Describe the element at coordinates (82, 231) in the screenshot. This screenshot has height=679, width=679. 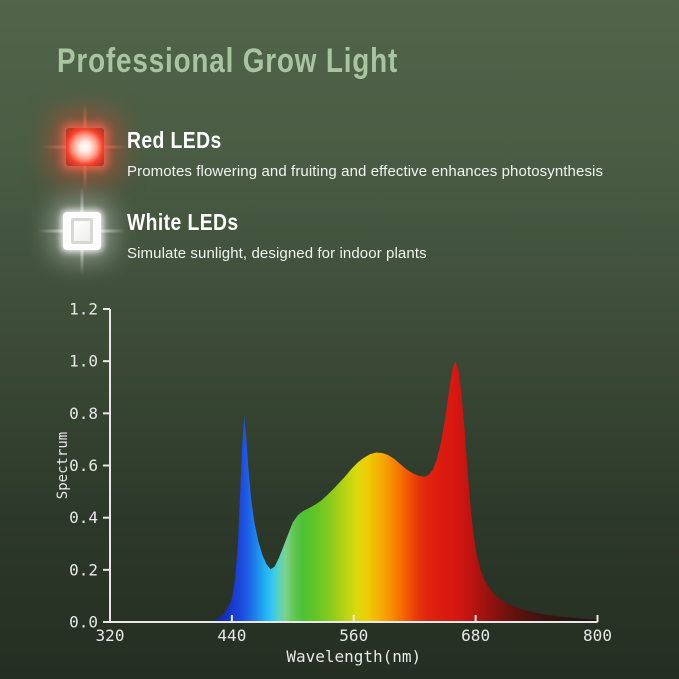
I see `white-led-chip` at that location.